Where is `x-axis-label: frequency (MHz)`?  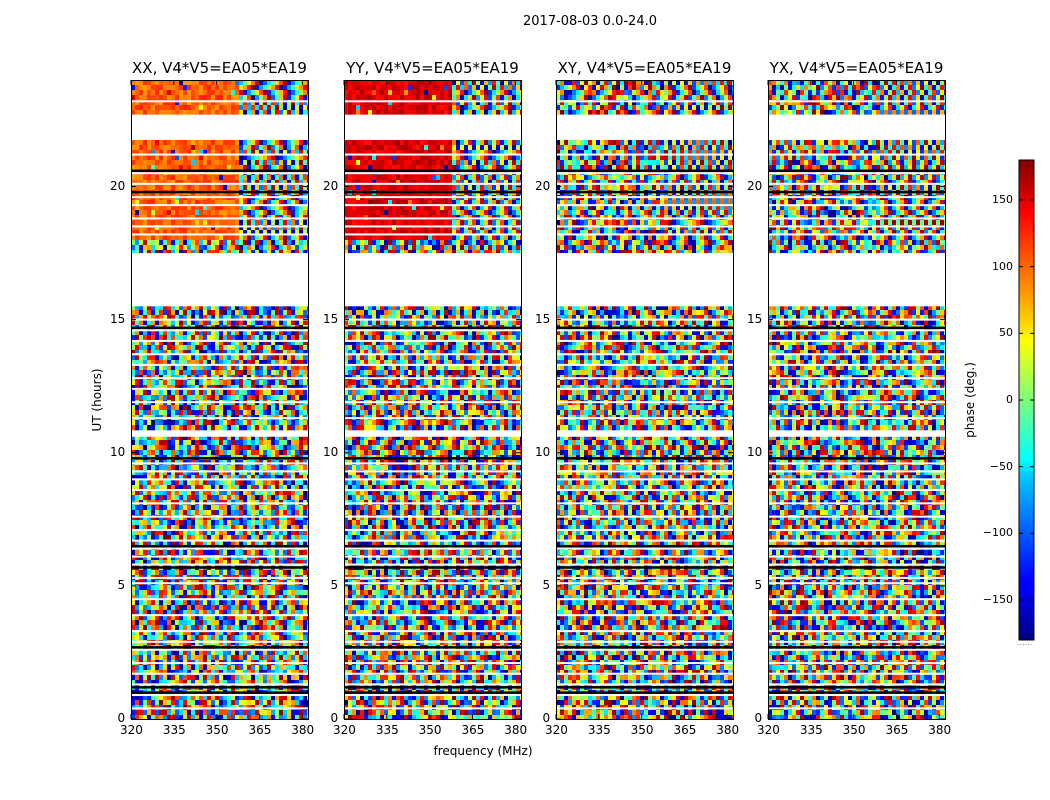
x-axis-label: frequency (MHz) is located at coordinates (482, 751).